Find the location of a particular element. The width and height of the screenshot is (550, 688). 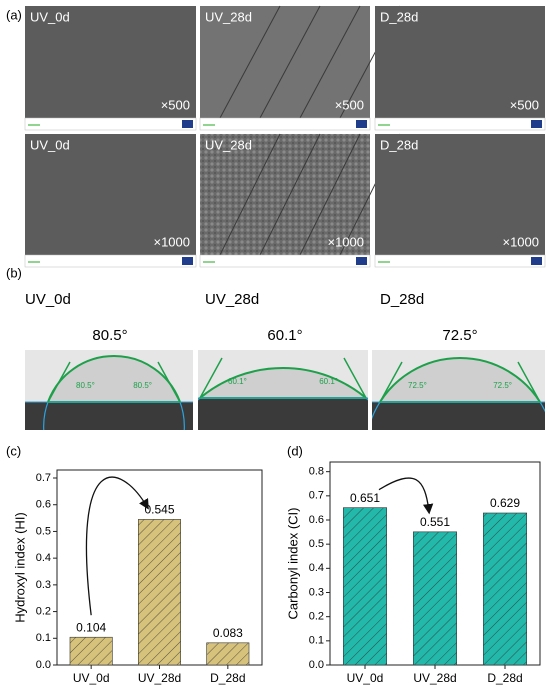

angle-label: 80.5° is located at coordinates (109, 335).